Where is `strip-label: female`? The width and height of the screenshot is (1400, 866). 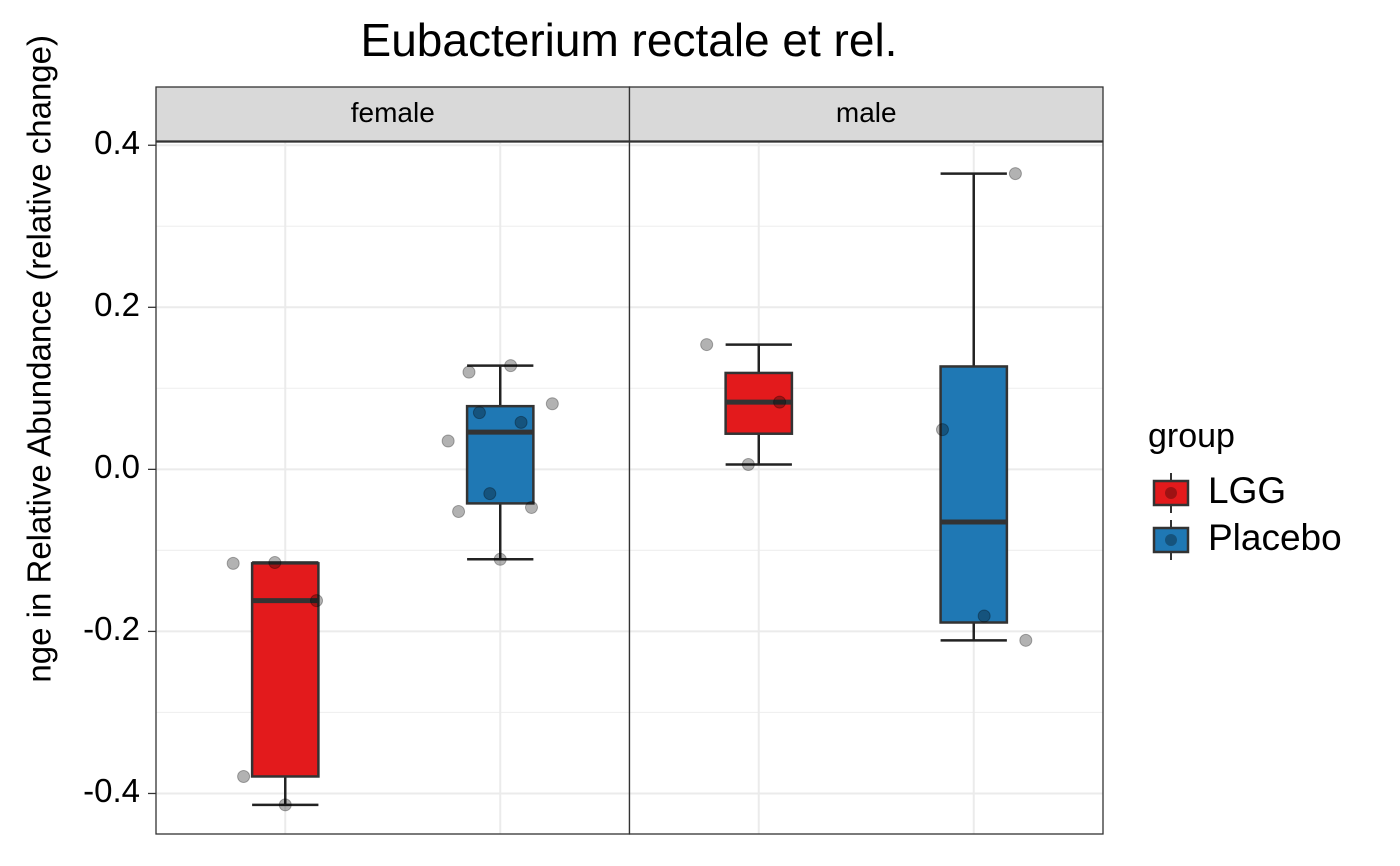
strip-label: female is located at coordinates (393, 112).